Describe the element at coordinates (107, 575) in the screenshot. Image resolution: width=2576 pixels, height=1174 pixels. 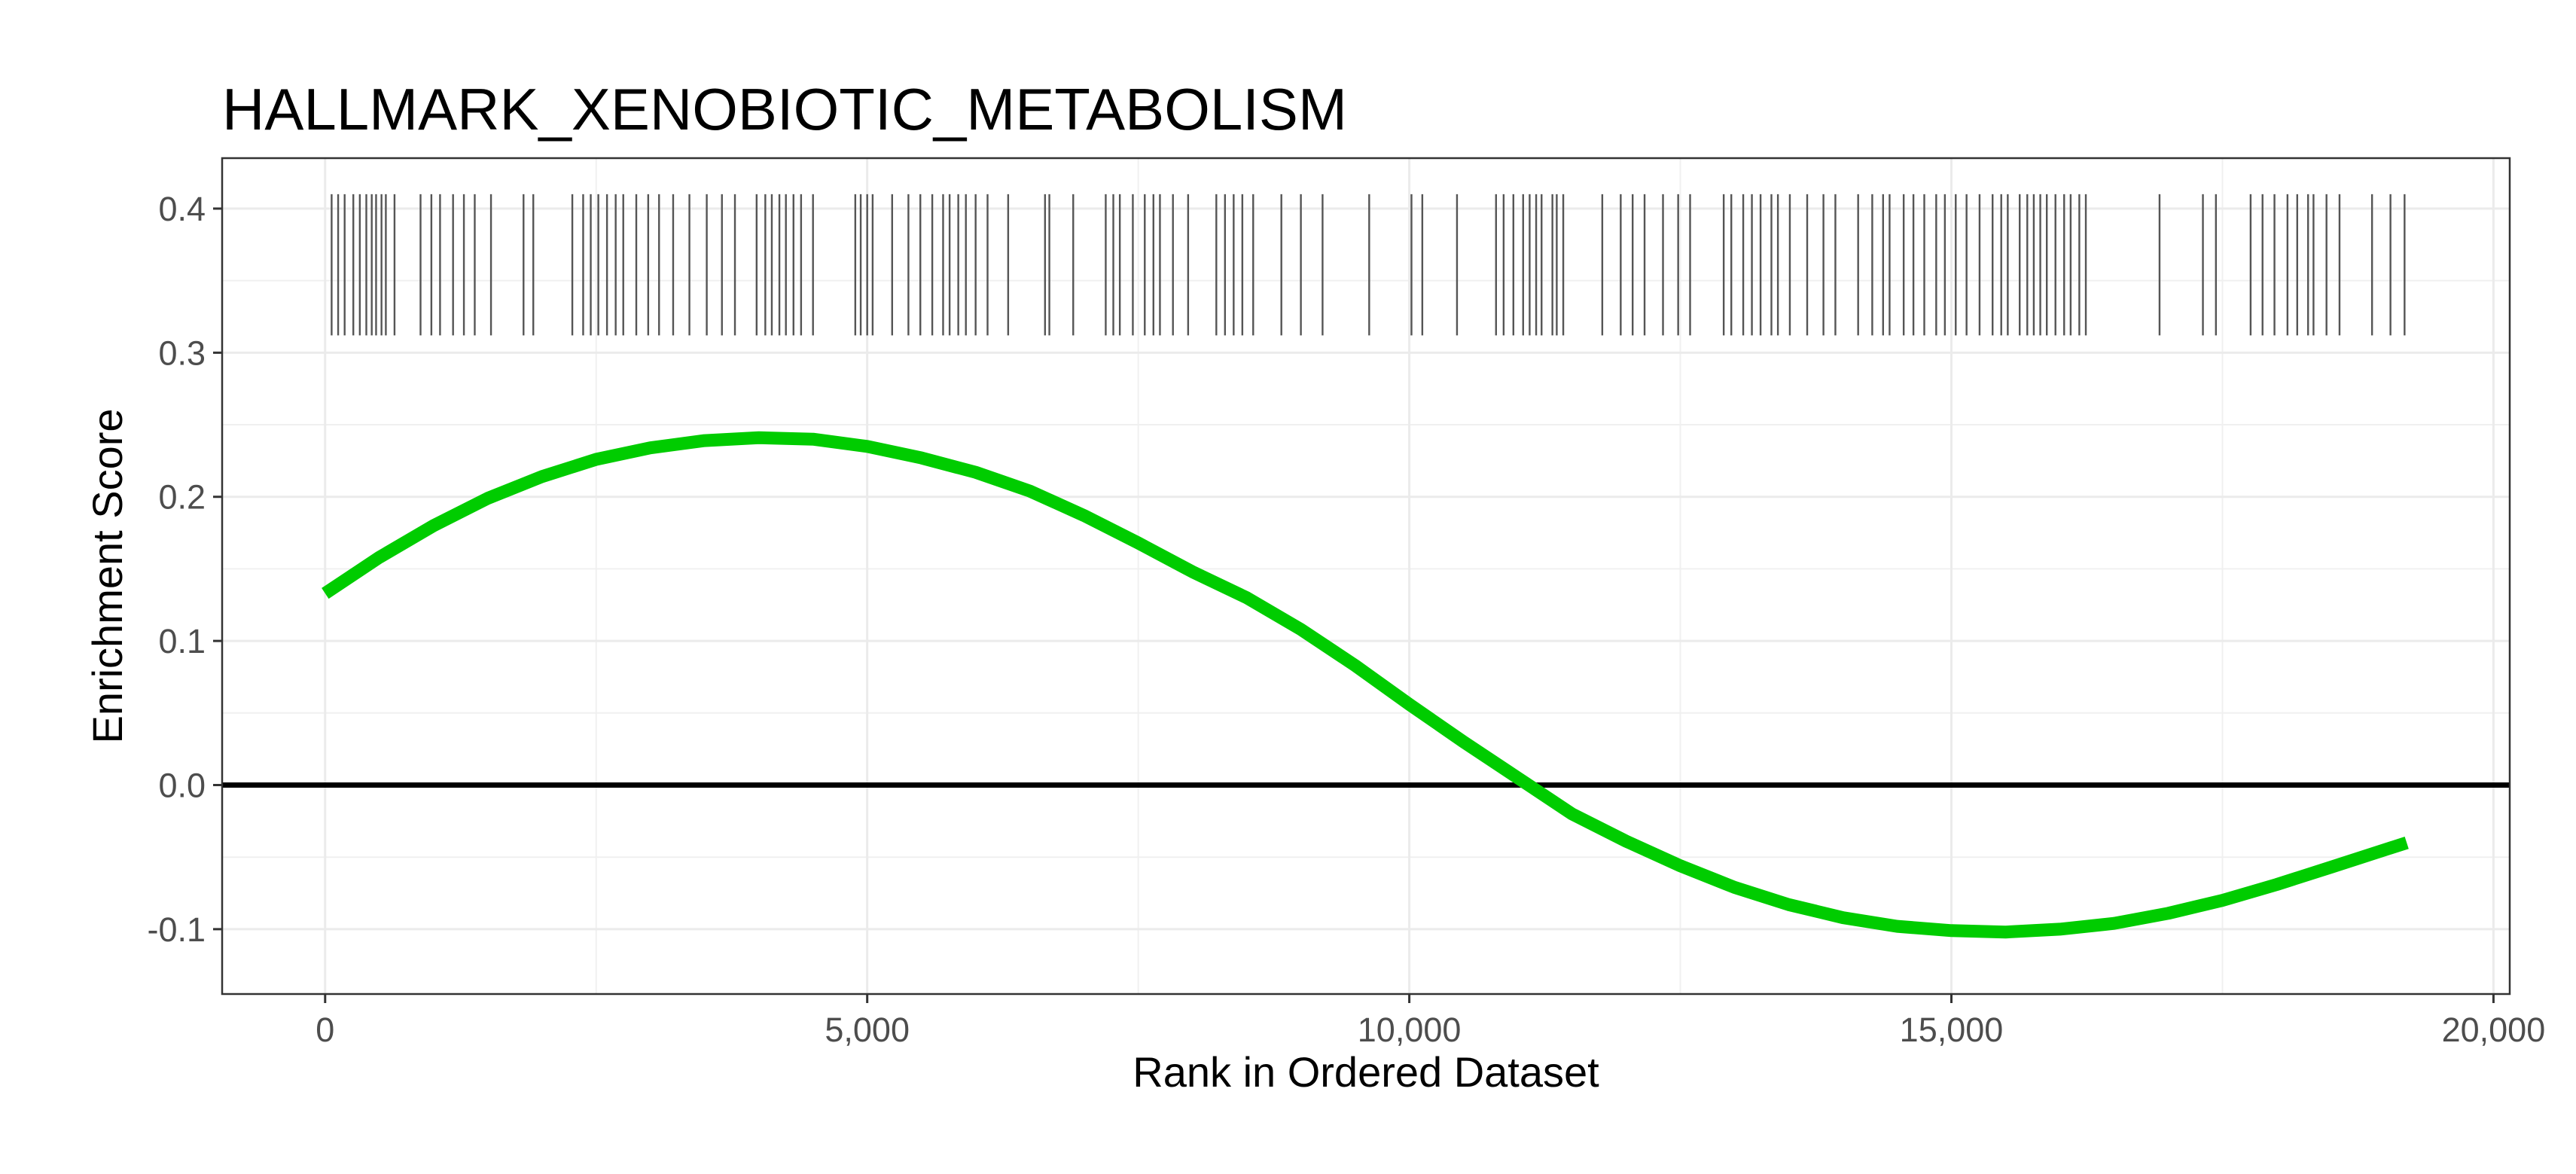
I see `y-axis-title: Enrichment Score` at that location.